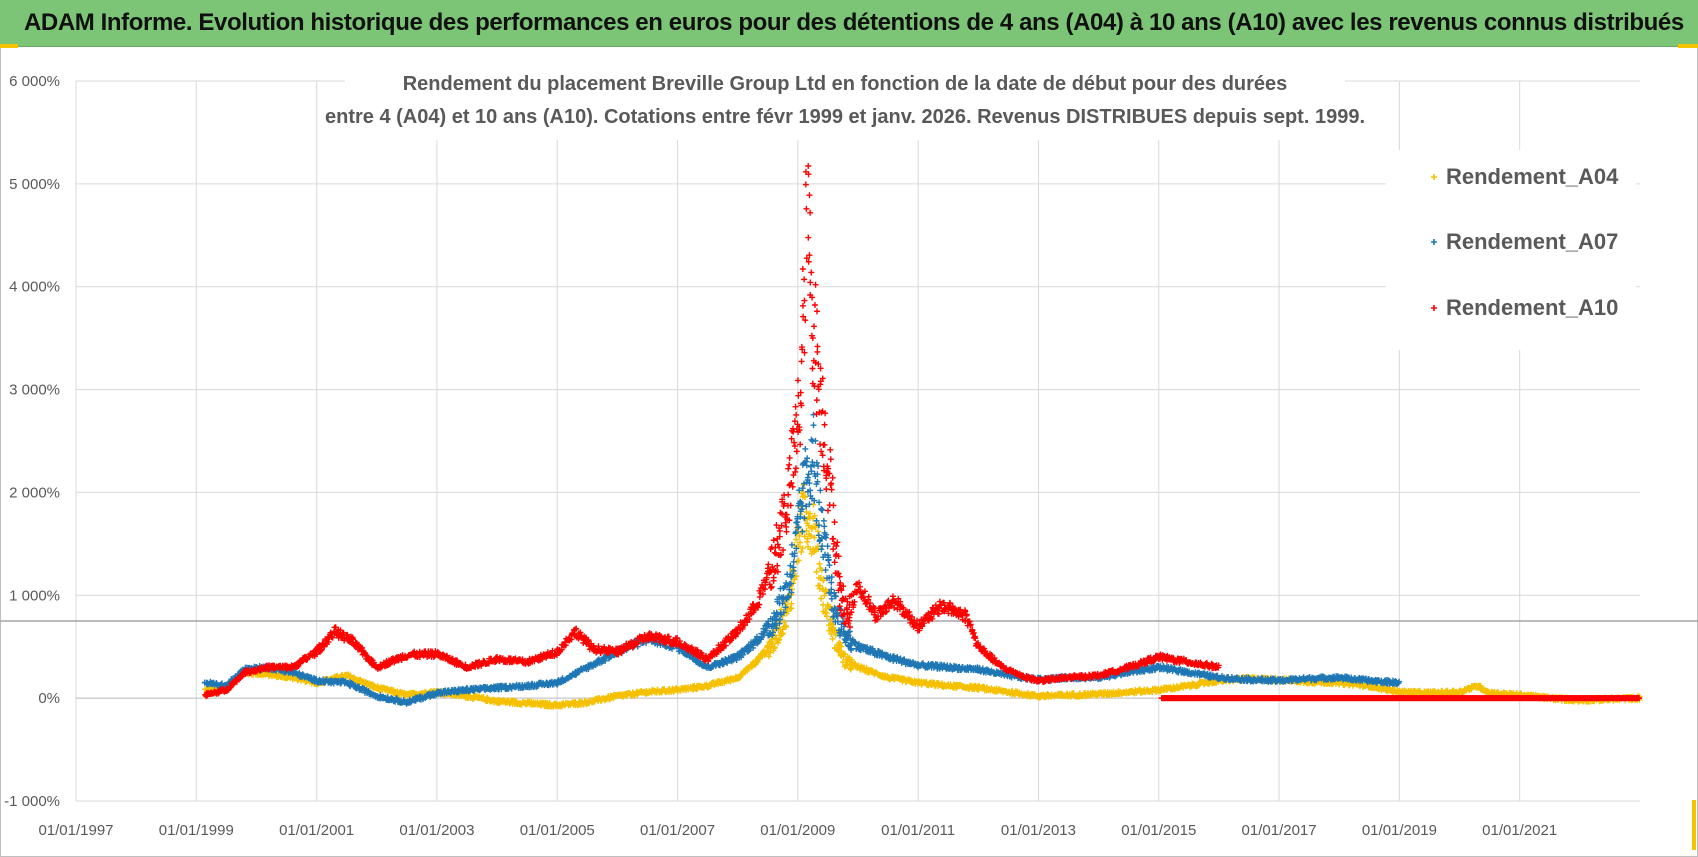 This screenshot has width=1698, height=857. Describe the element at coordinates (316, 830) in the screenshot. I see `x-tick-label: 01/01/2001` at that location.